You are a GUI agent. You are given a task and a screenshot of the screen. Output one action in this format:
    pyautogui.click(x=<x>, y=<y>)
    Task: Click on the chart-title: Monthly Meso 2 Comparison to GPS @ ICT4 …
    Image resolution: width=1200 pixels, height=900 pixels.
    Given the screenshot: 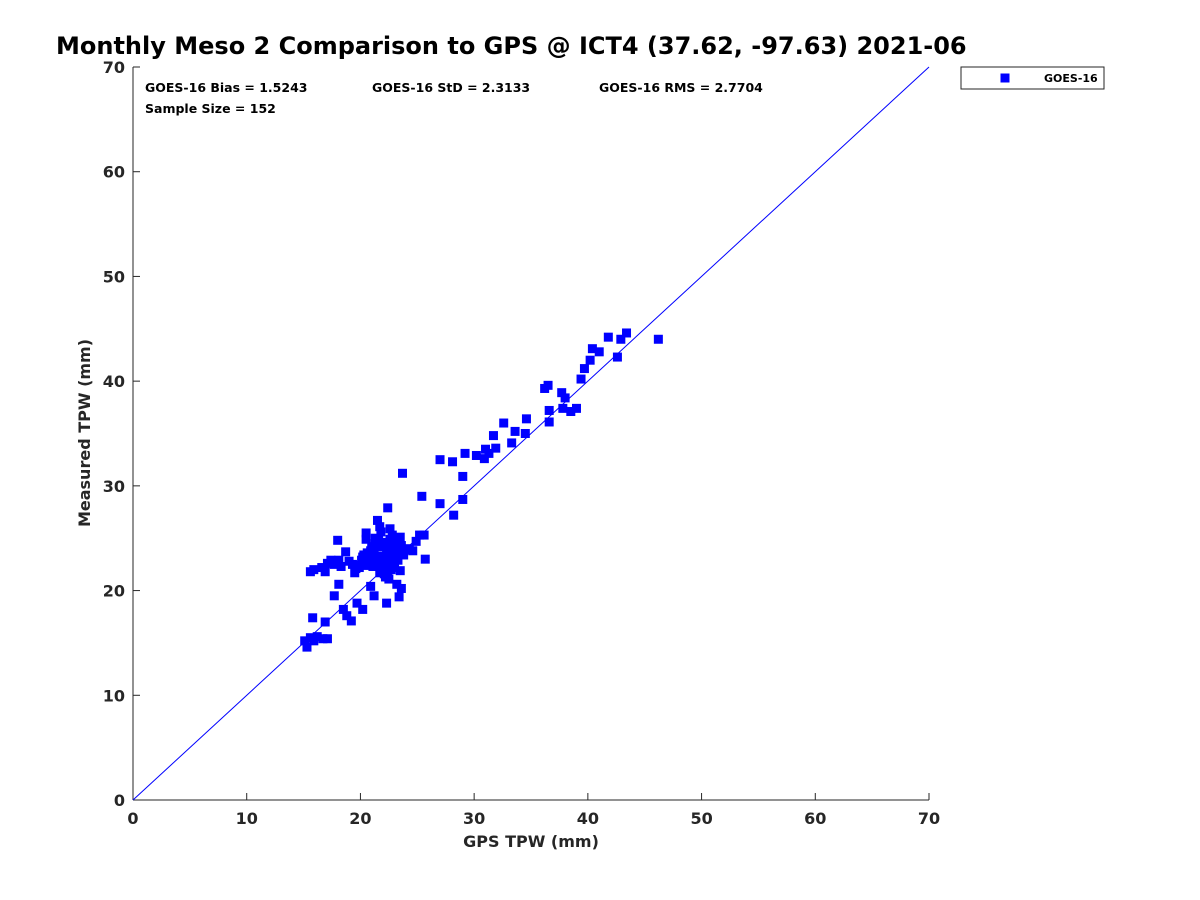 What is the action you would take?
    pyautogui.click(x=511, y=46)
    